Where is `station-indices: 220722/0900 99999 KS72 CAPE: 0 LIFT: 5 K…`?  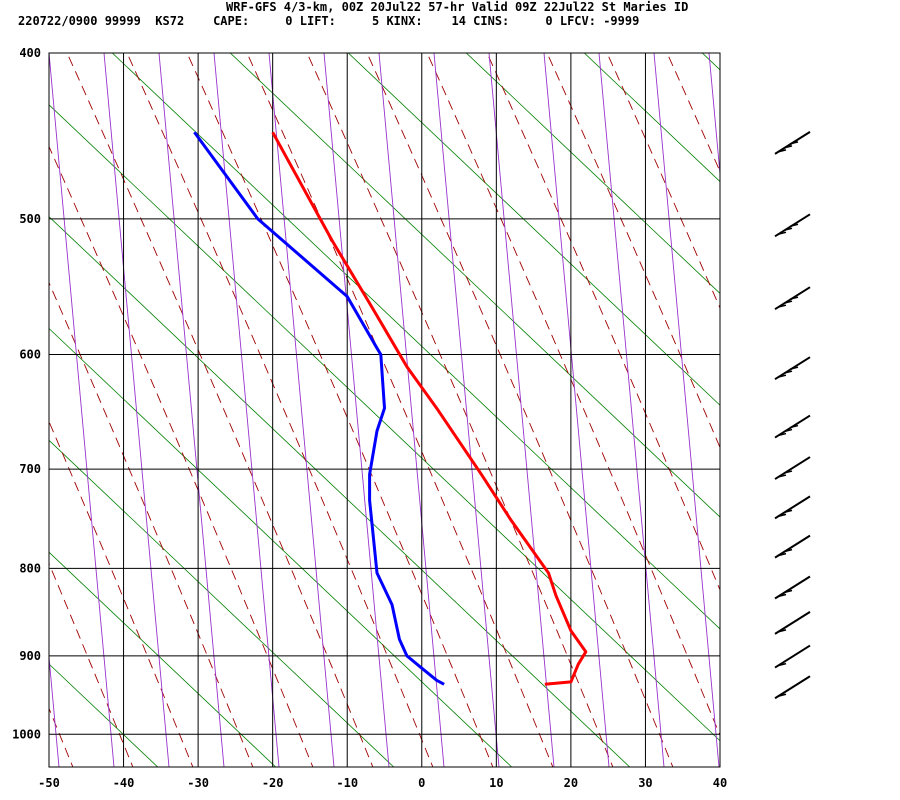 station-indices: 220722/0900 99999 KS72 CAPE: 0 LIFT: 5 K… is located at coordinates (329, 21).